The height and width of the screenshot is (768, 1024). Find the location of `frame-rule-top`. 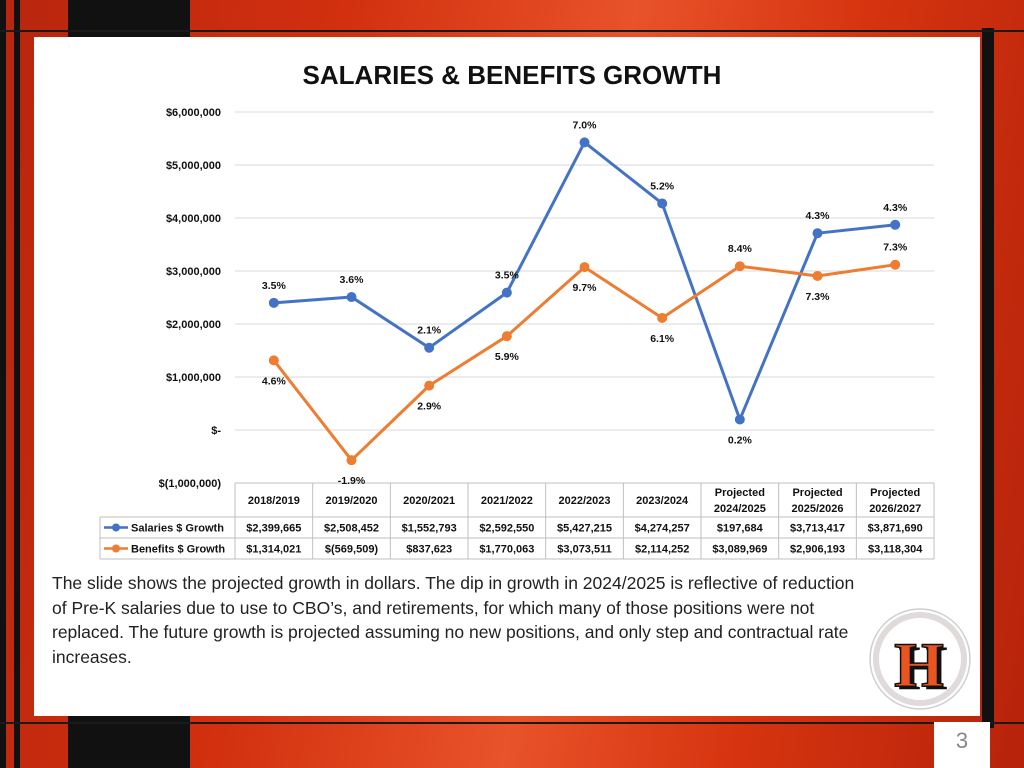

frame-rule-top is located at coordinates (512, 31).